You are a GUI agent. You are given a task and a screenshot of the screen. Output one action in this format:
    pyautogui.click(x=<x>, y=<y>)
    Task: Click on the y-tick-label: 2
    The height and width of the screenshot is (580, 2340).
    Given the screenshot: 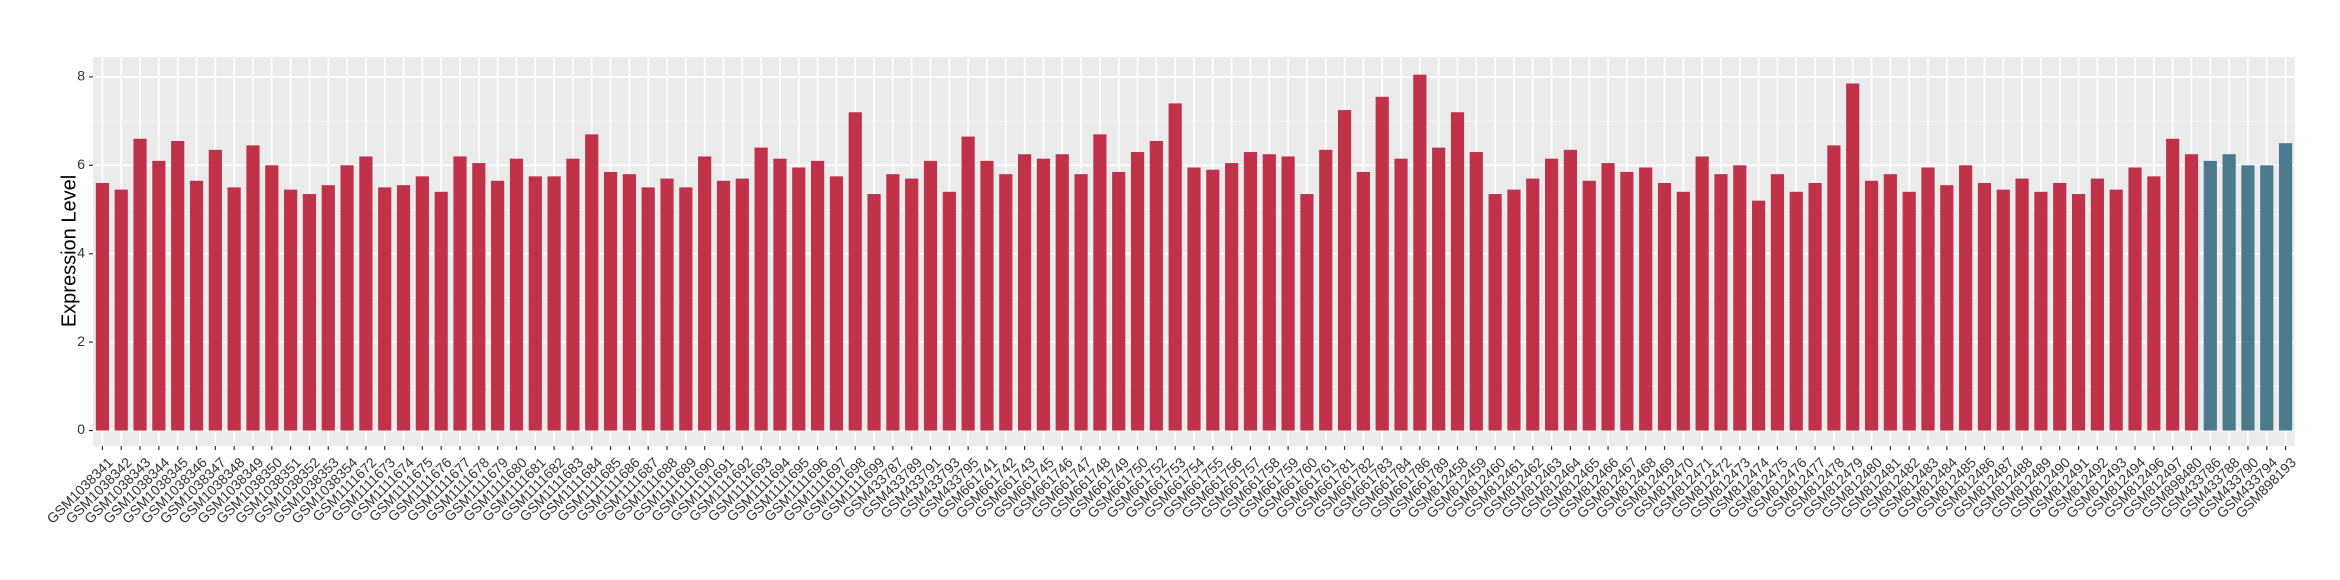 What is the action you would take?
    pyautogui.click(x=81, y=341)
    